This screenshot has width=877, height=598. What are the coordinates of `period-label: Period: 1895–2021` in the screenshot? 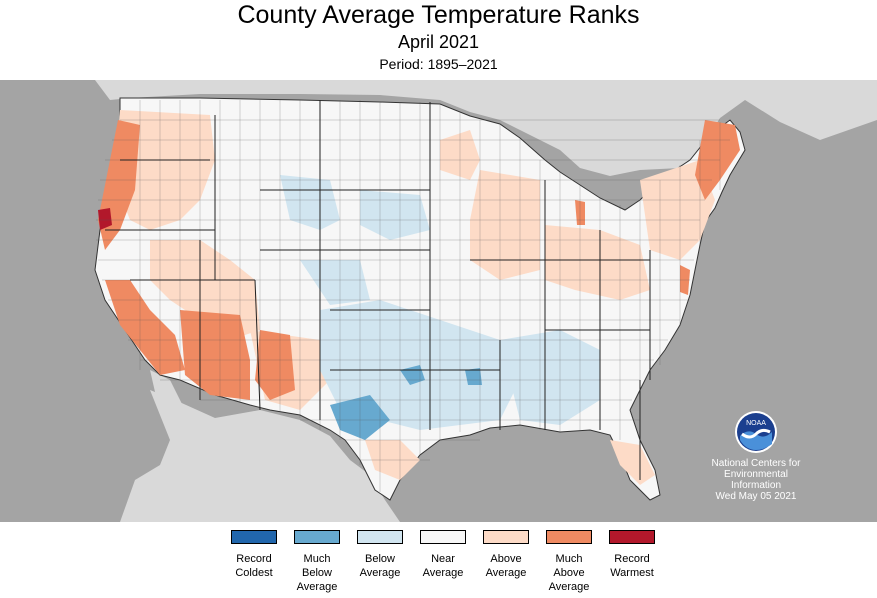 It's located at (438, 64).